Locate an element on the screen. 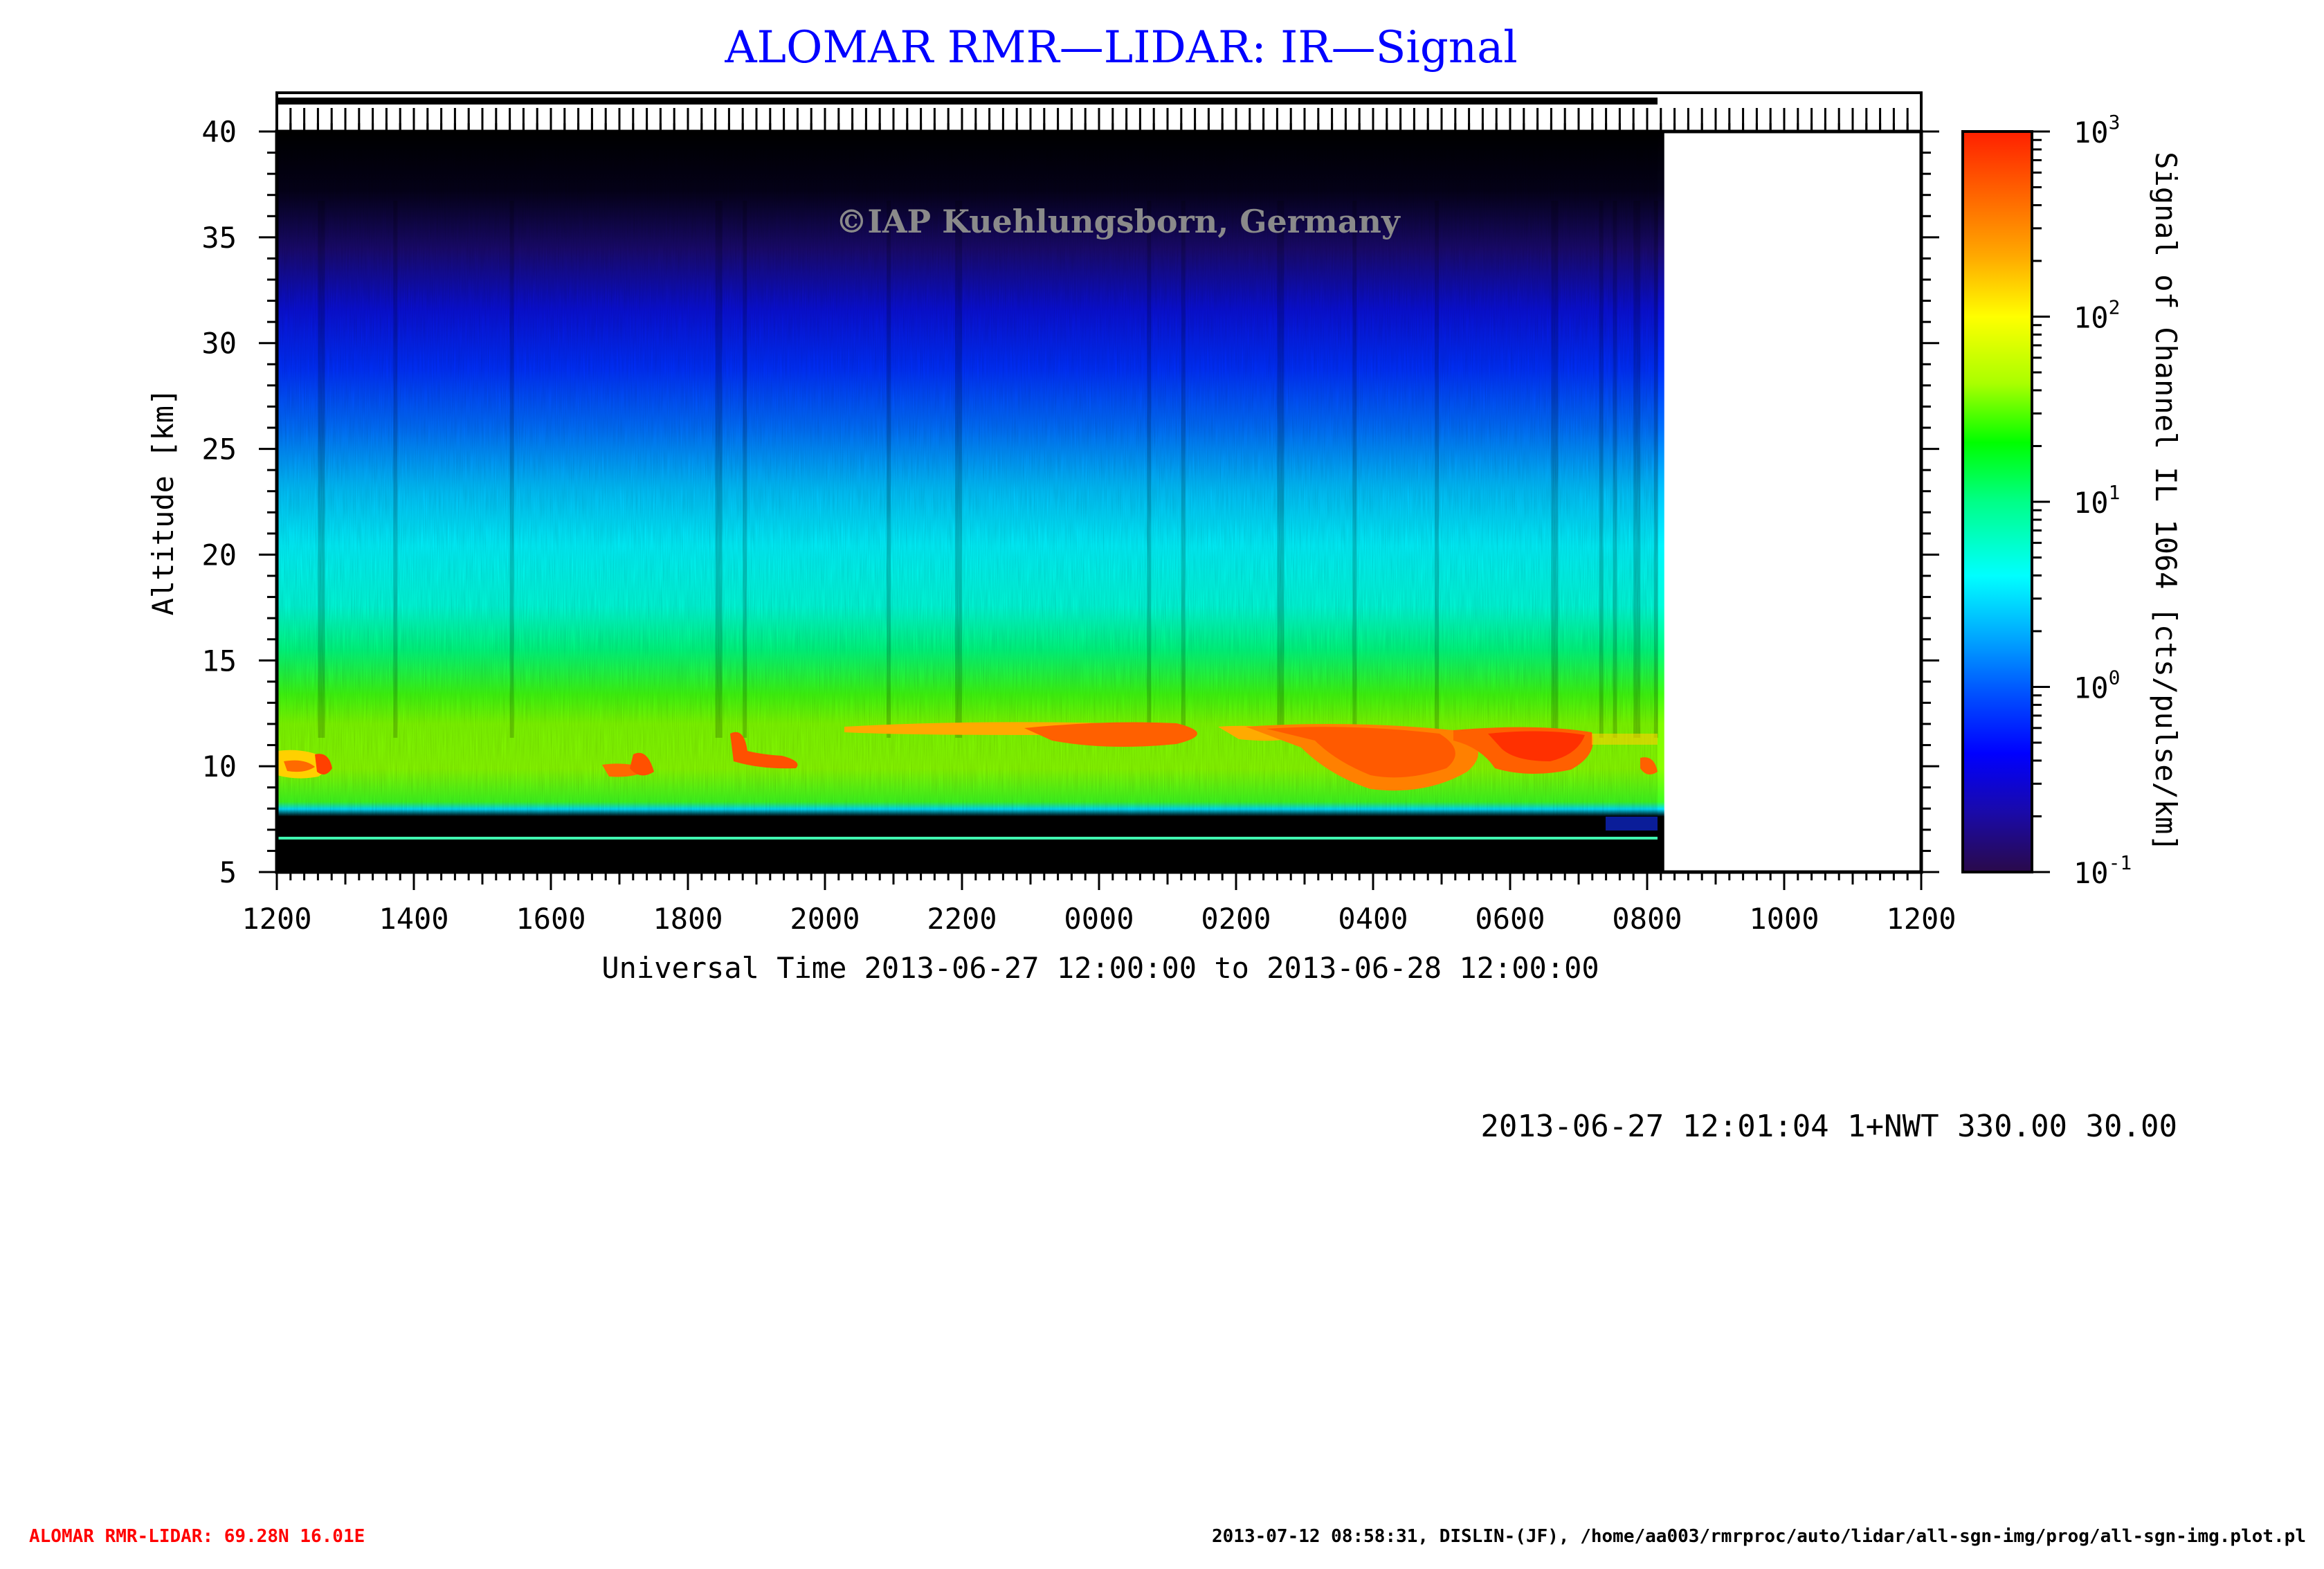 The height and width of the screenshot is (1569, 2324). x-tick-label: 0600 is located at coordinates (1510, 919).